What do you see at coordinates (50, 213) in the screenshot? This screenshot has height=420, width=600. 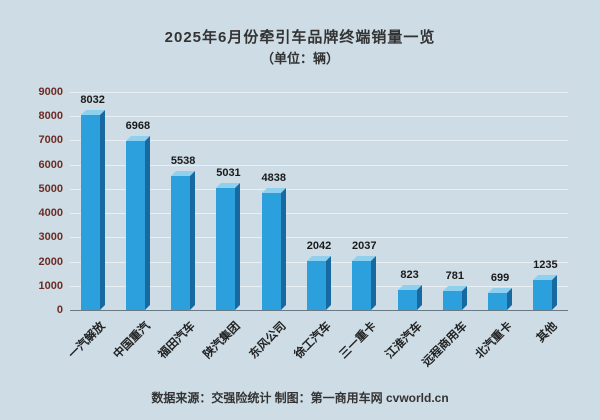 I see `y-axis-tick-label: 4000` at bounding box center [50, 213].